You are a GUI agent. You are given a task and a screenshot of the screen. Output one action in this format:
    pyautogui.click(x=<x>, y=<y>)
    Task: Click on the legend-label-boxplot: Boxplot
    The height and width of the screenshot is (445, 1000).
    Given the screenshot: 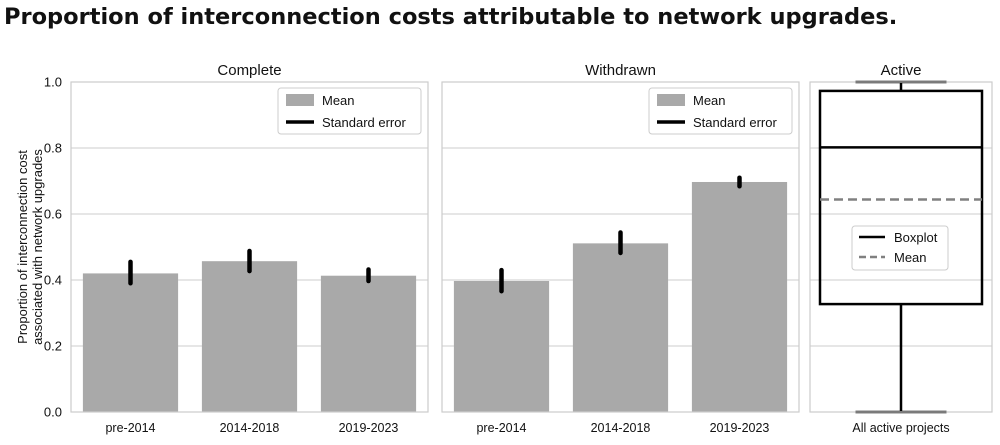 What is the action you would take?
    pyautogui.click(x=916, y=237)
    